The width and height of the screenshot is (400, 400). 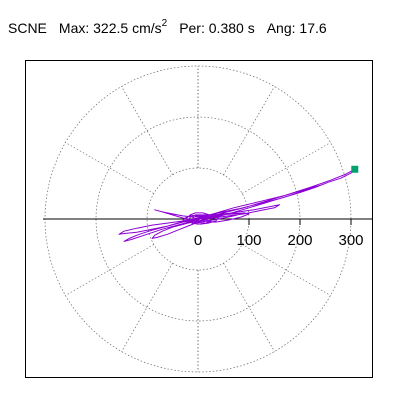 What do you see at coordinates (207, 233) in the screenshot?
I see `x-axis: 100 200 300 0` at bounding box center [207, 233].